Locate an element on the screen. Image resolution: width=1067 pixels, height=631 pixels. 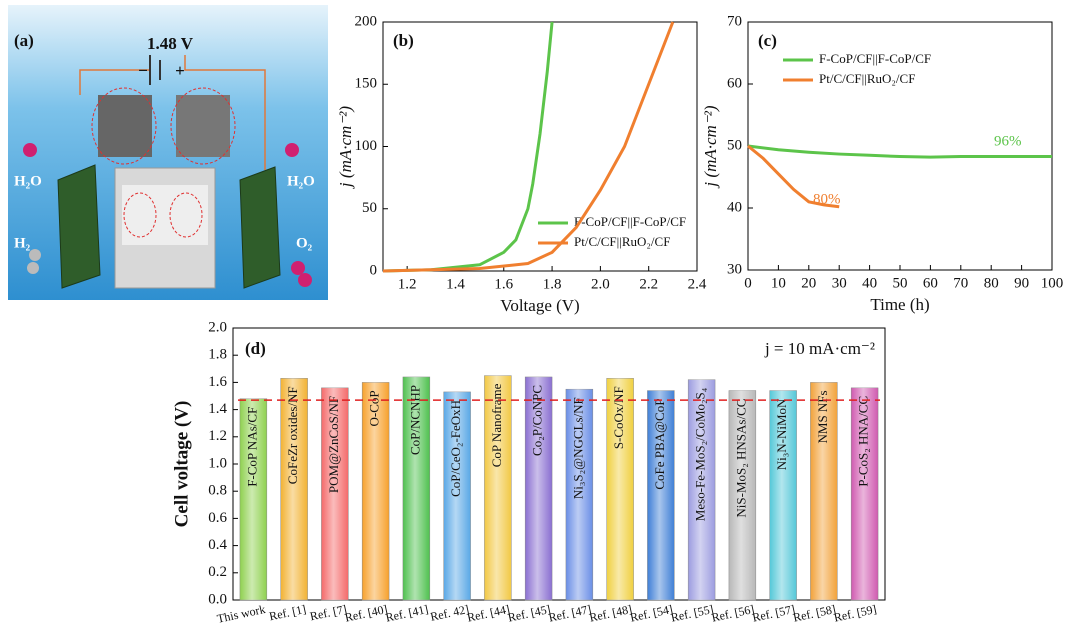
x-tick-label: Ref. [47] is located at coordinates (569, 613).